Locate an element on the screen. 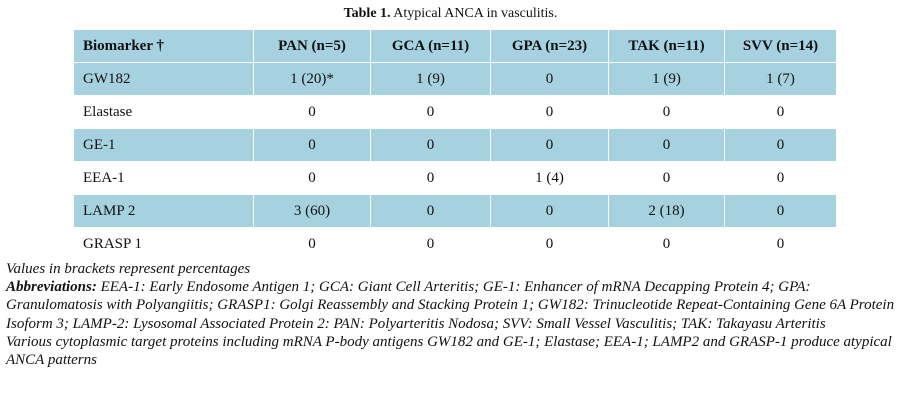 This screenshot has width=901, height=404. biomarker-cell: GE-1 is located at coordinates (163, 145).